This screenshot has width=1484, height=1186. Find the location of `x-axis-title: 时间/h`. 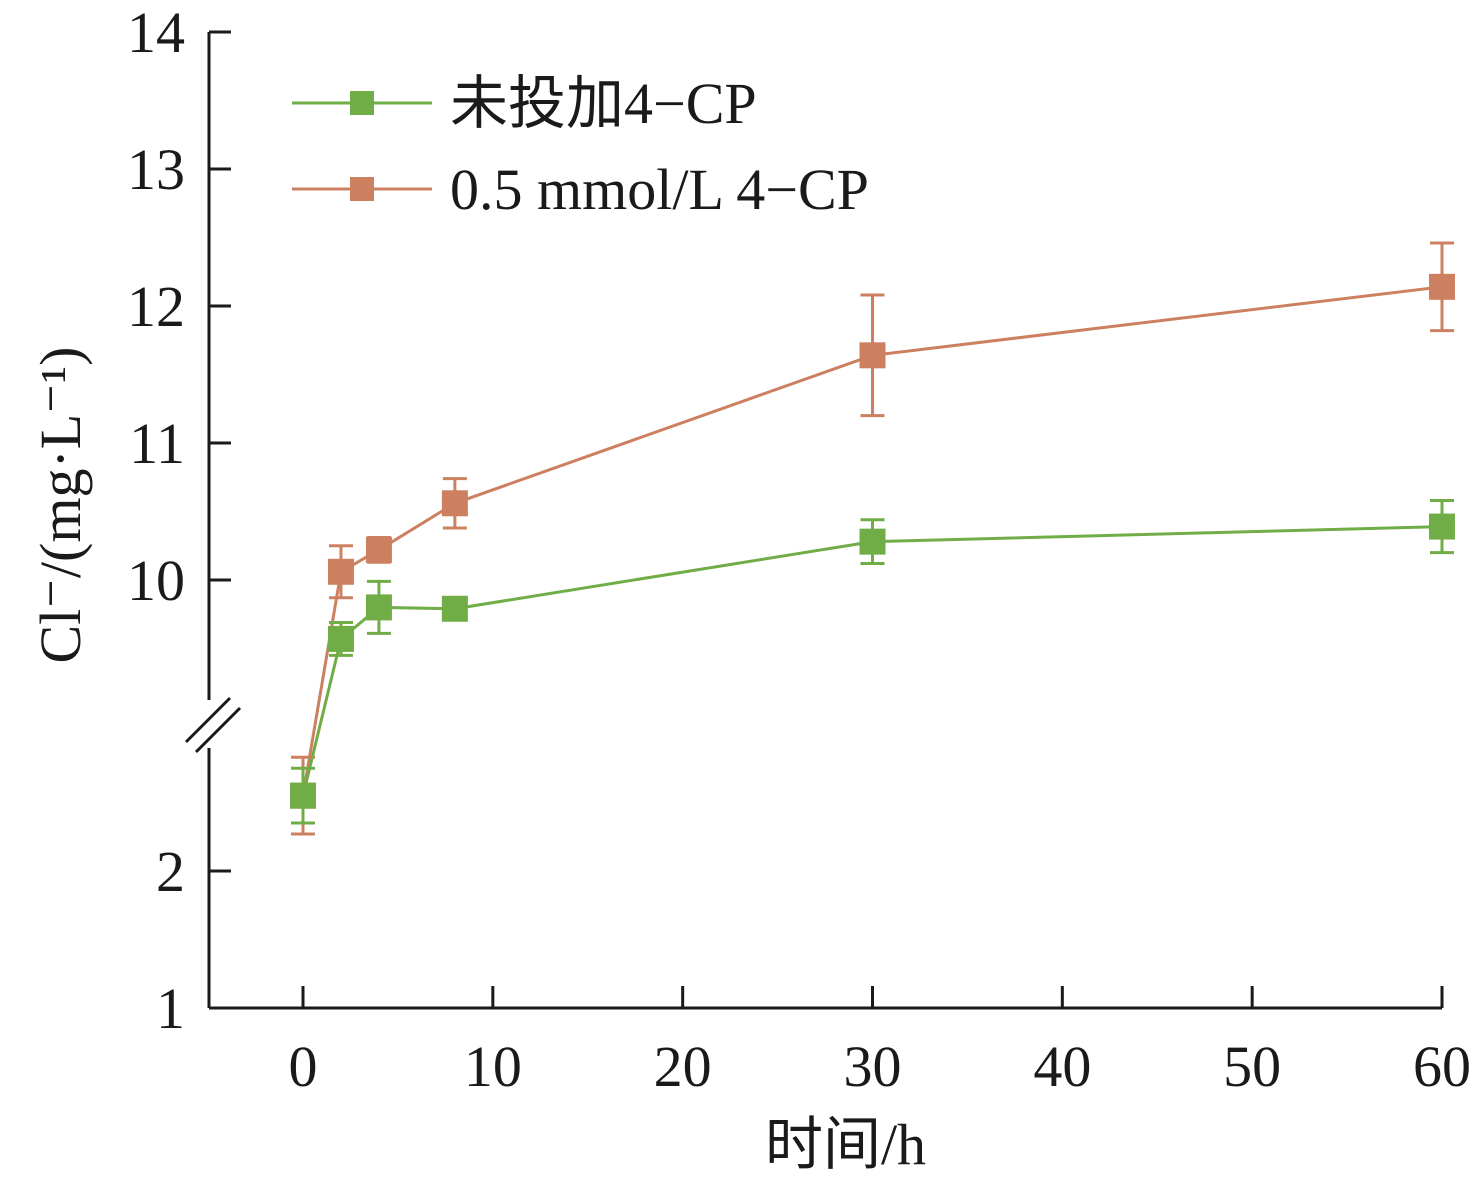

x-axis-title: 时间/h is located at coordinates (845, 1144).